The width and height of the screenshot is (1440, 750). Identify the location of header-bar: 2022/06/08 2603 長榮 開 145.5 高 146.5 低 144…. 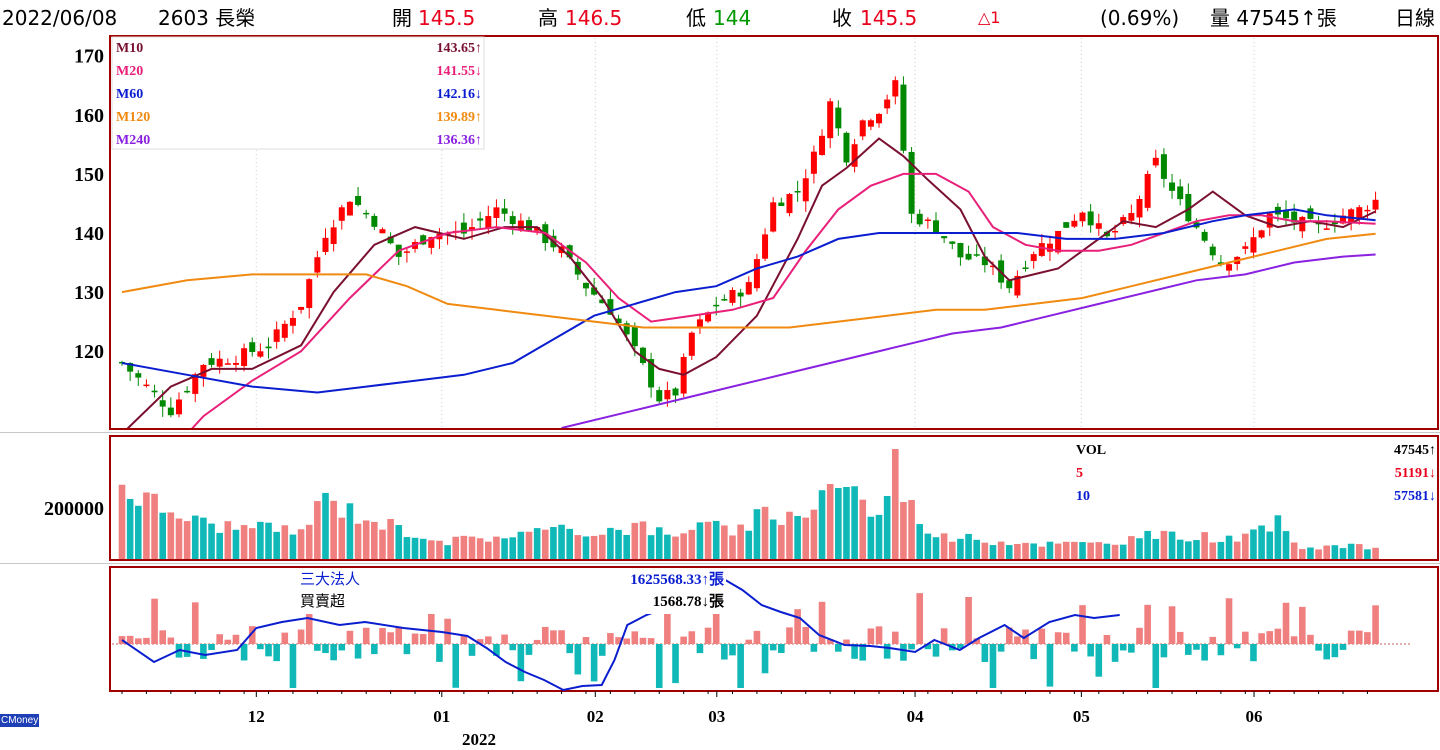
(720, 18).